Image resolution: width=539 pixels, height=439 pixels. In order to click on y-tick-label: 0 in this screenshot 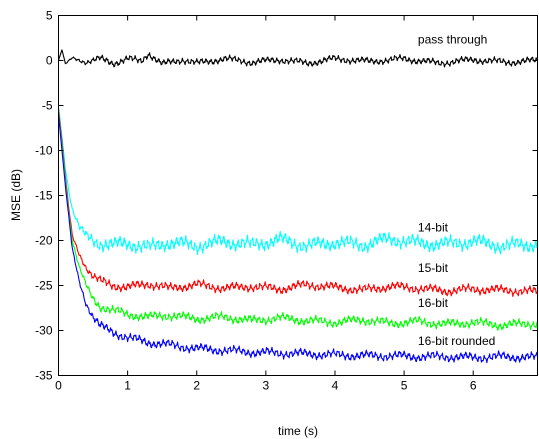, I will do `click(49, 61)`.